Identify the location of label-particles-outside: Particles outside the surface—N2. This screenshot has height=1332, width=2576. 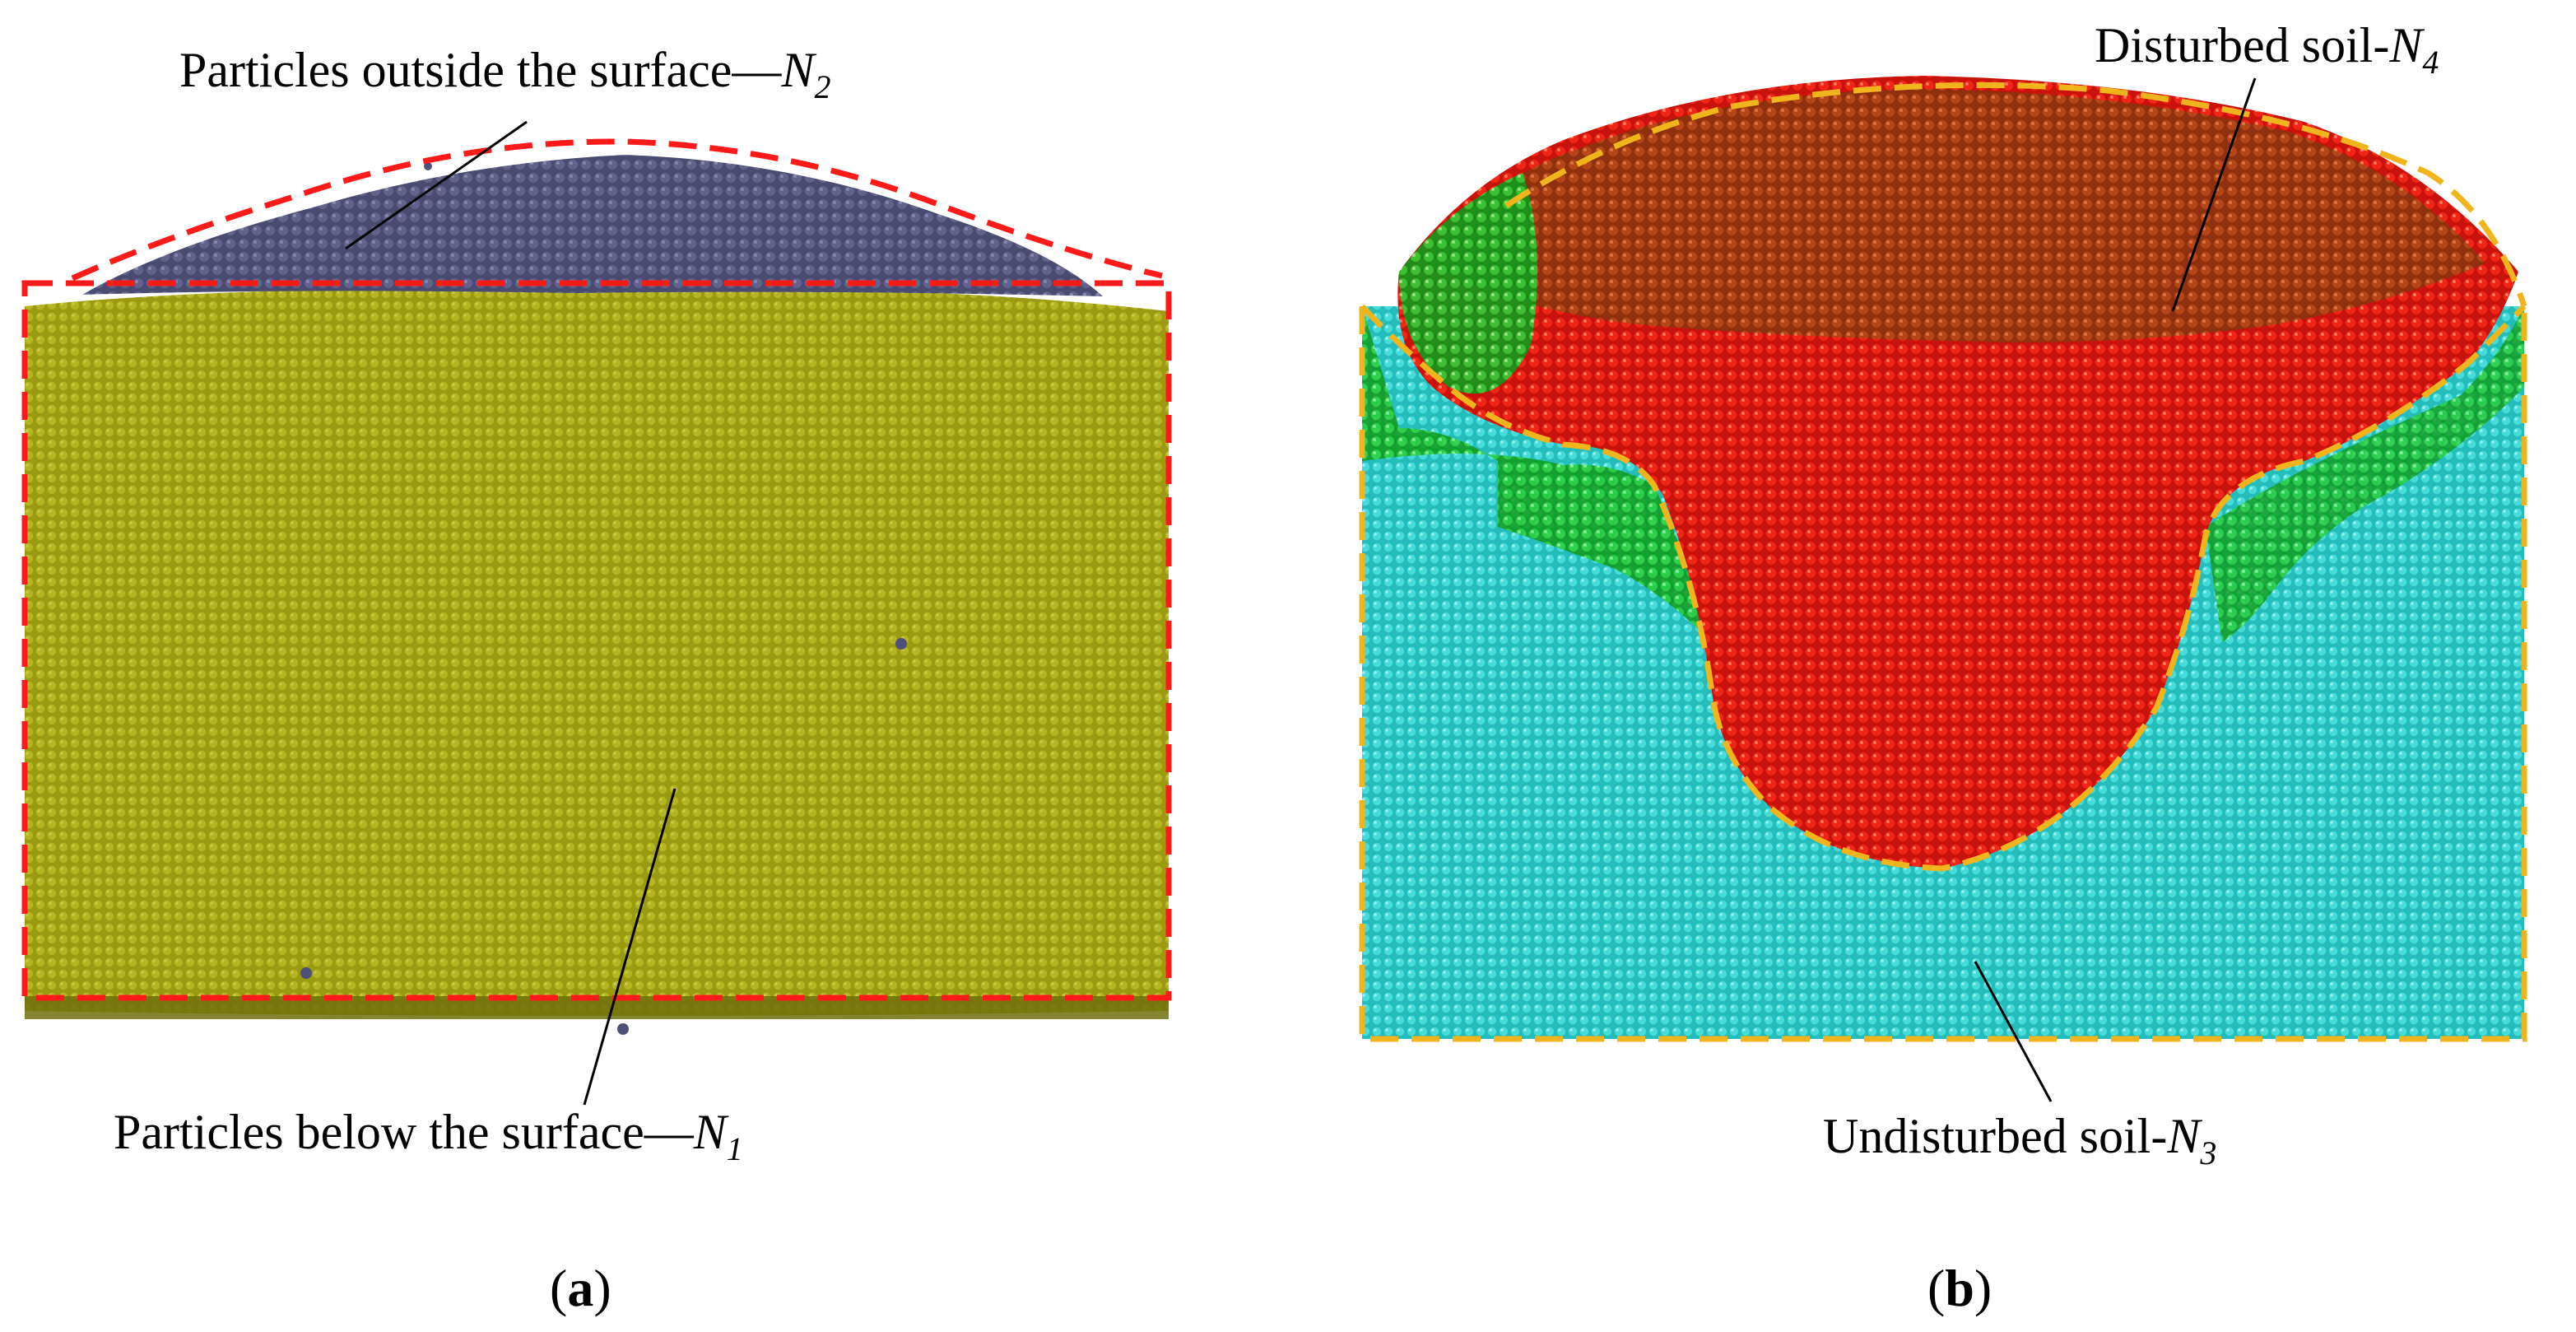
(504, 74).